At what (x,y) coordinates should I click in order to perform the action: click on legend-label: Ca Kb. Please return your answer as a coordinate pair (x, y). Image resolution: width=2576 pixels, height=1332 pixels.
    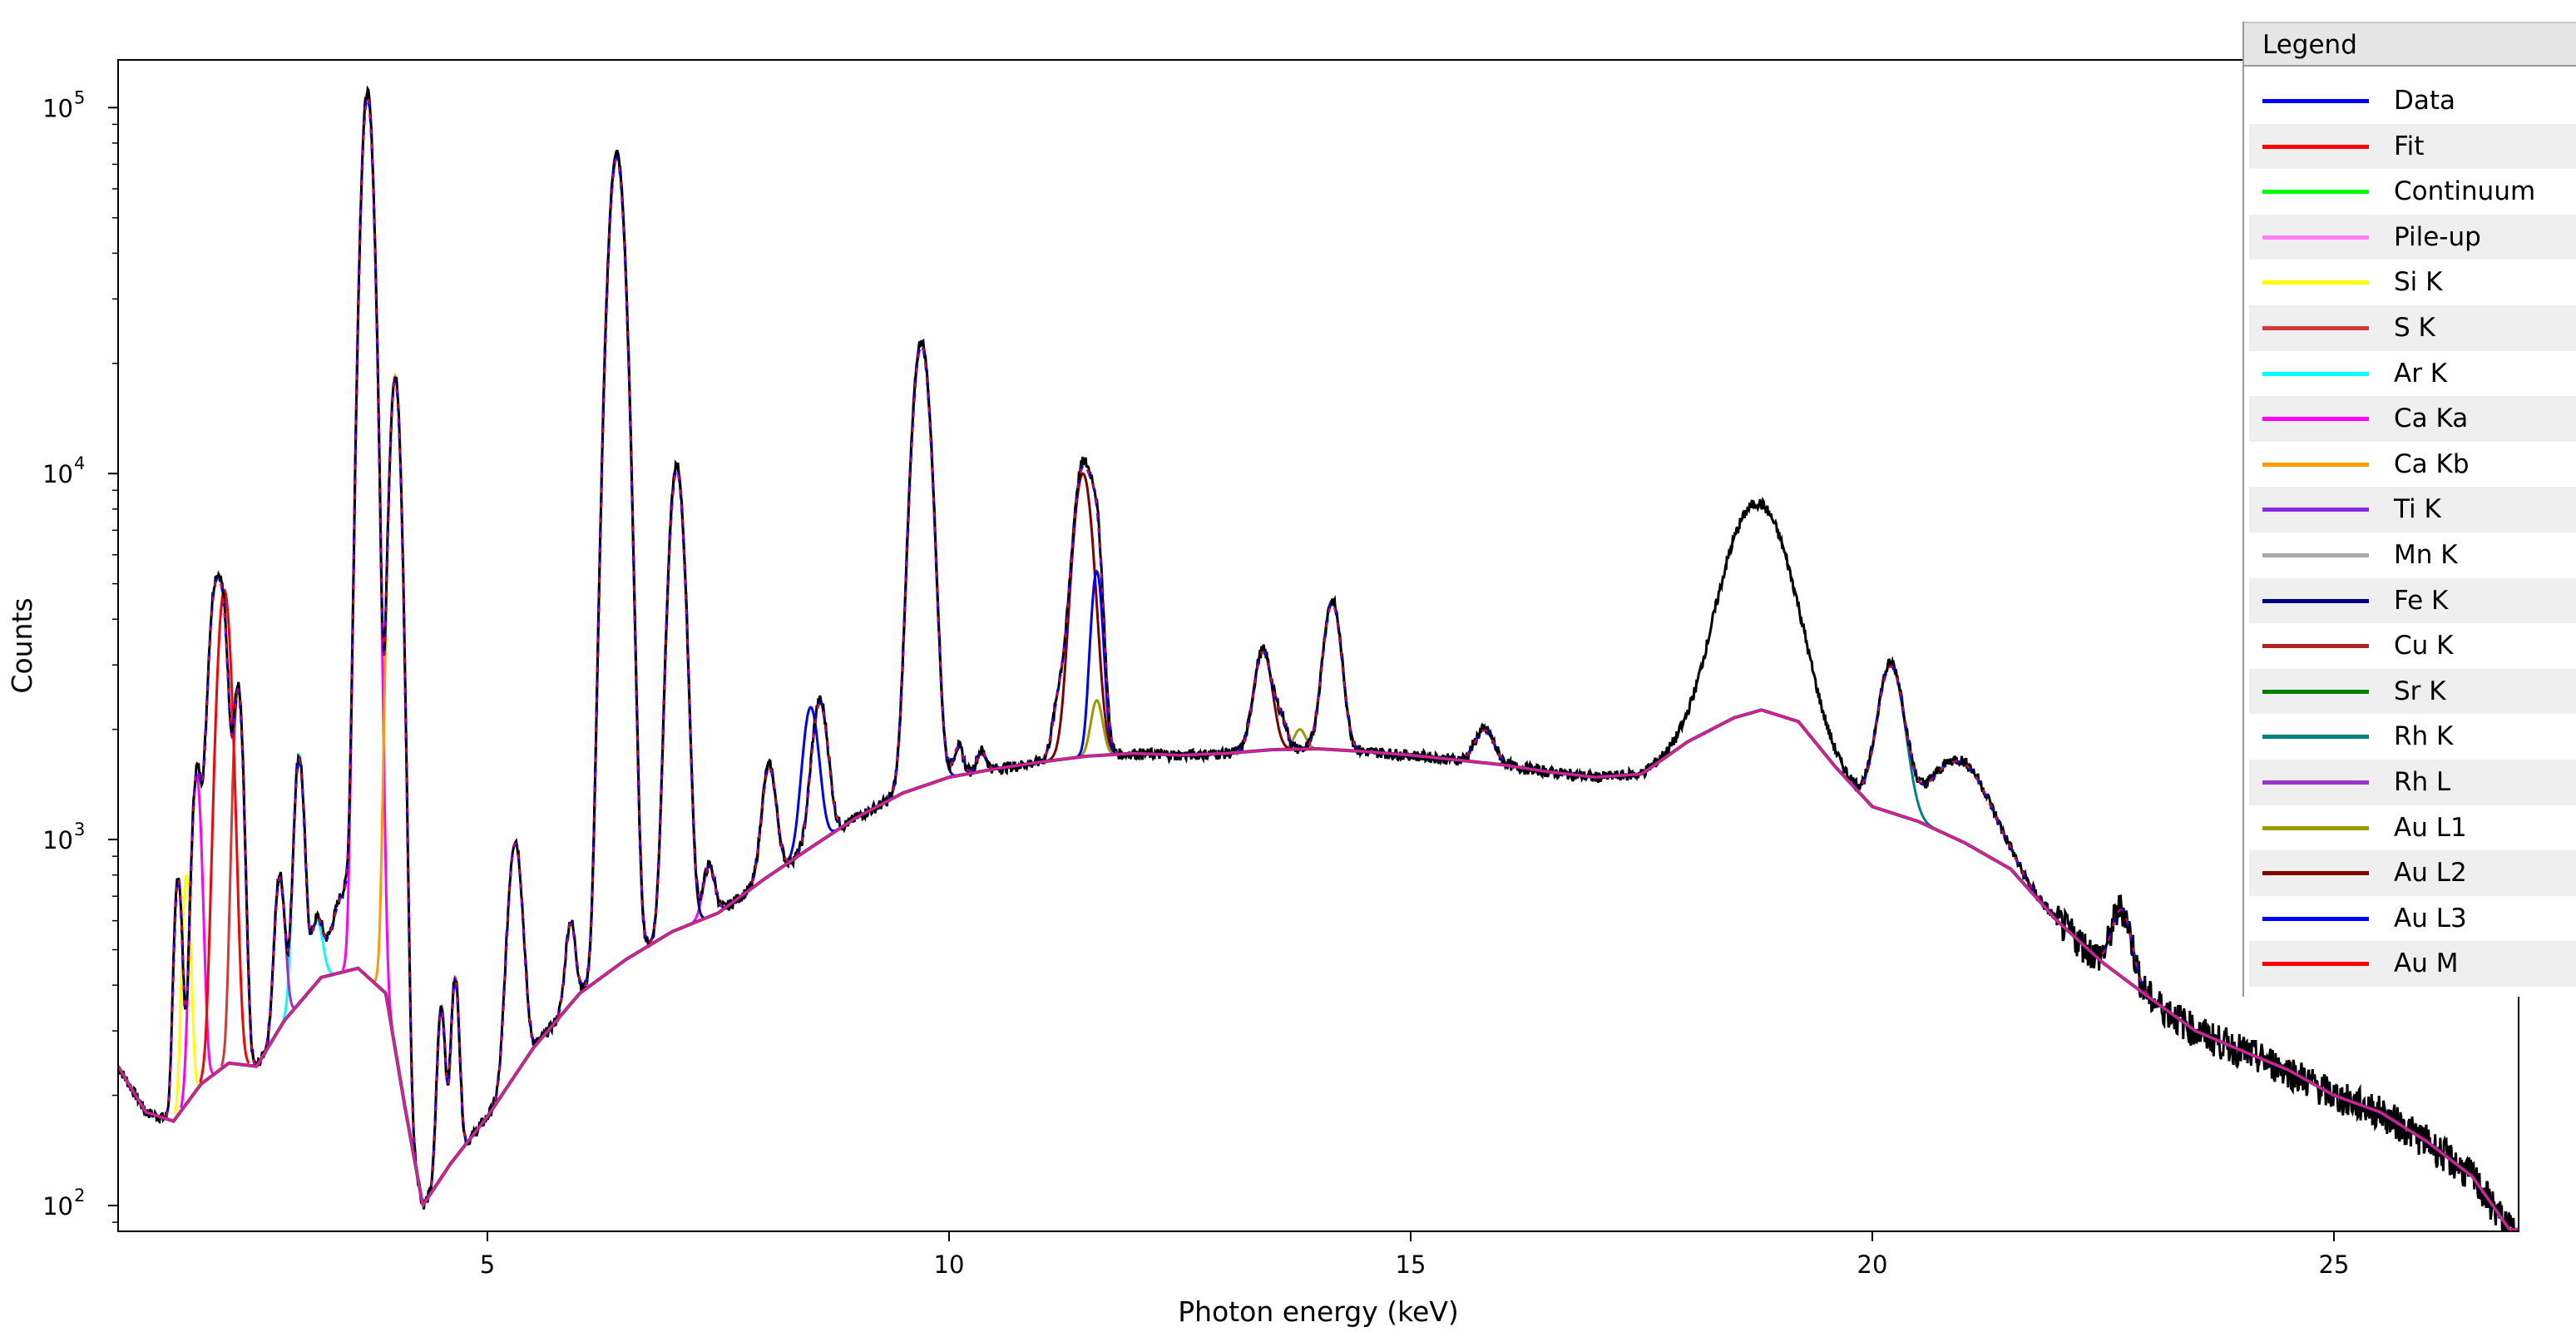
    Looking at the image, I should click on (2432, 463).